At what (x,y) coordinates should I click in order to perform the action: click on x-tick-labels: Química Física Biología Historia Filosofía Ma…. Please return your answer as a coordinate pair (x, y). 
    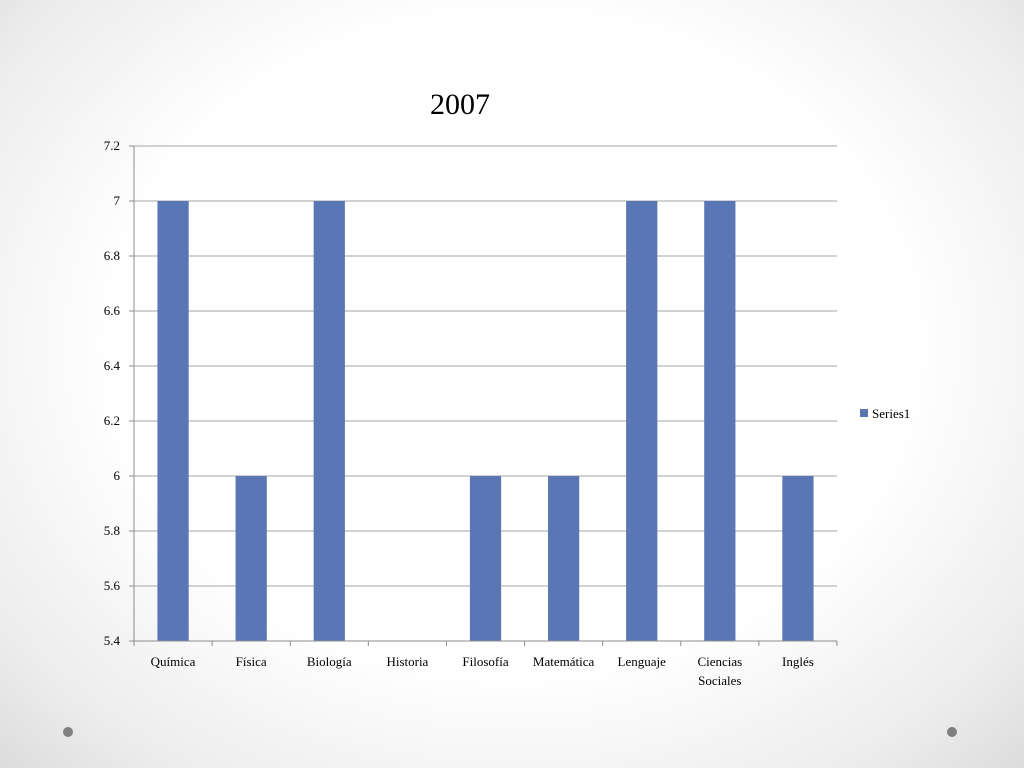
    Looking at the image, I should click on (482, 671).